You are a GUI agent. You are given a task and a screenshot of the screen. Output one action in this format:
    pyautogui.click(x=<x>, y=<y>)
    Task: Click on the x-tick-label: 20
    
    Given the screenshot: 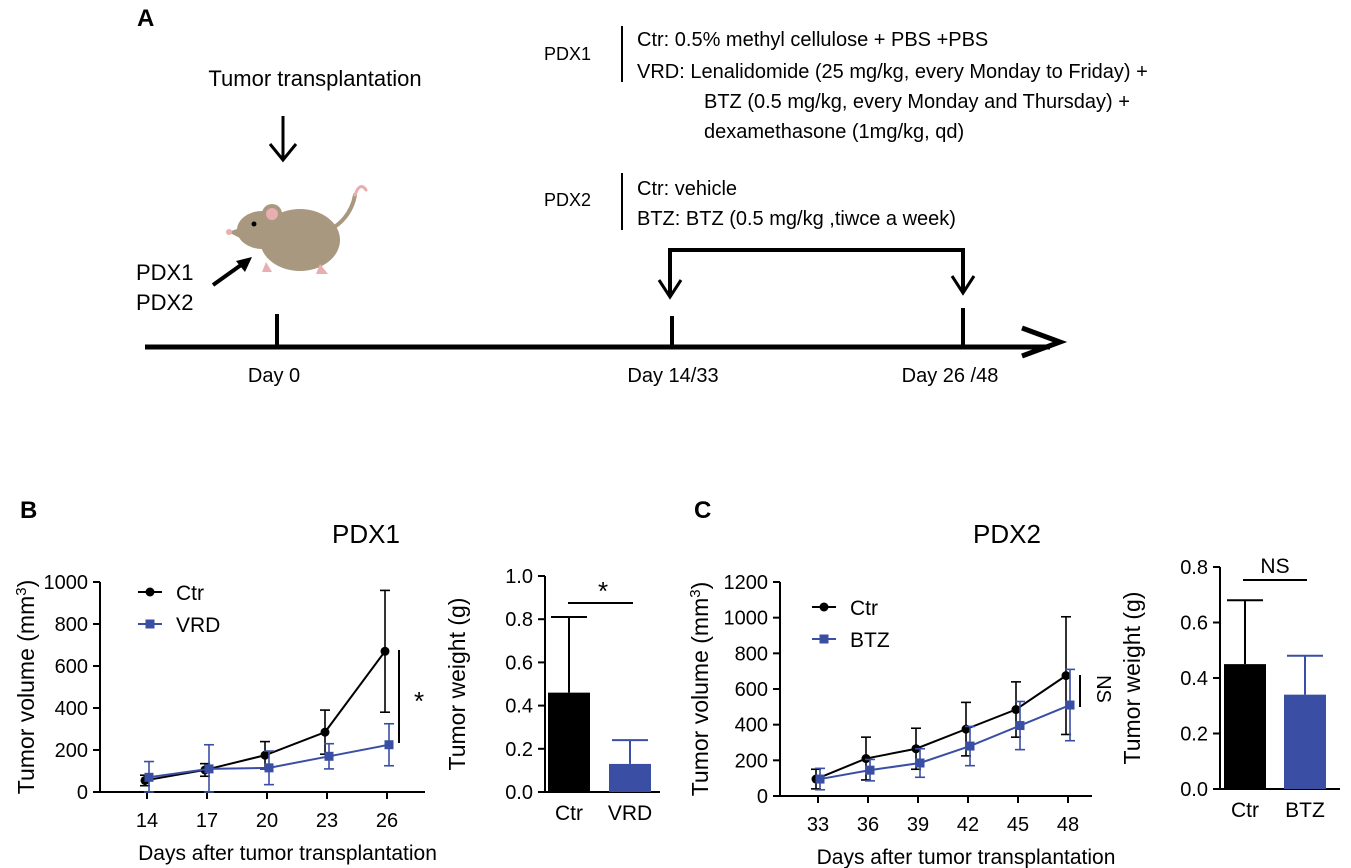 What is the action you would take?
    pyautogui.click(x=267, y=821)
    